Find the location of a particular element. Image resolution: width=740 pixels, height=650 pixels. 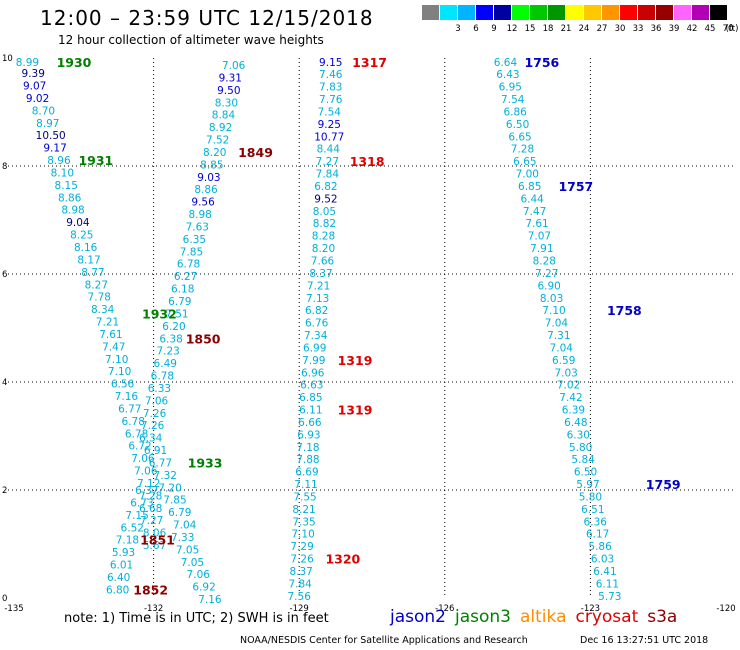

wave-height-value: 7.21 is located at coordinates (318, 286).